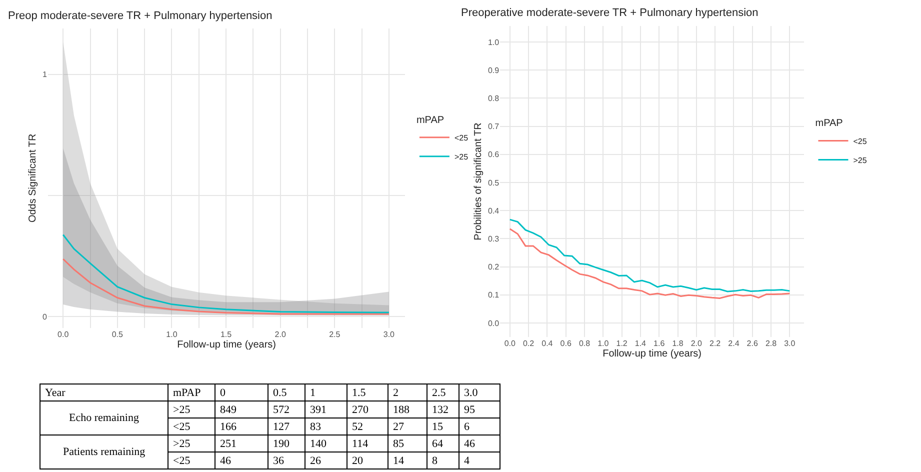 The image size is (921, 472). Describe the element at coordinates (357, 427) in the screenshot. I see `data-label: 52` at that location.